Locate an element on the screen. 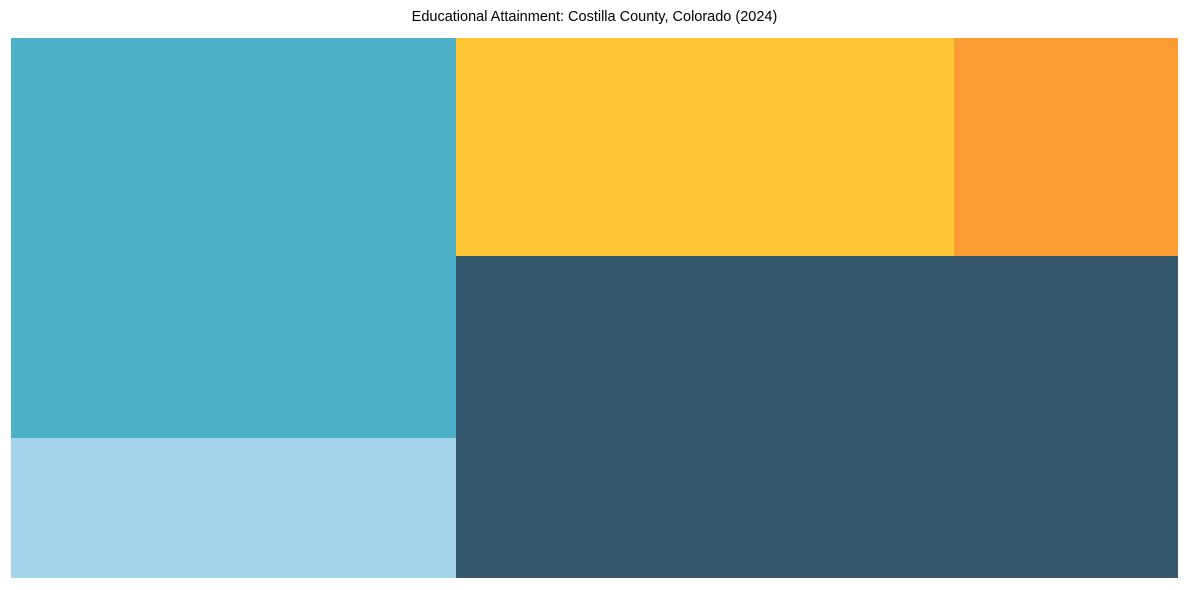 This screenshot has width=1189, height=590. treemap-tile-1: Less than high school diploma is located at coordinates (233, 508).